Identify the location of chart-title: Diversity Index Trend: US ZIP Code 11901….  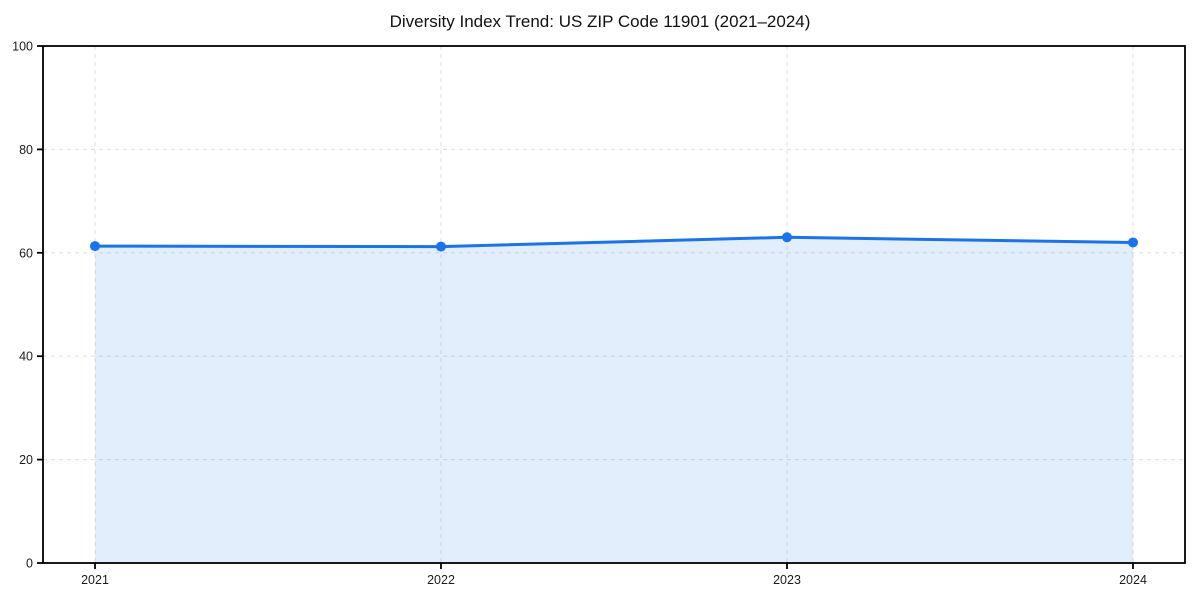
(600, 21).